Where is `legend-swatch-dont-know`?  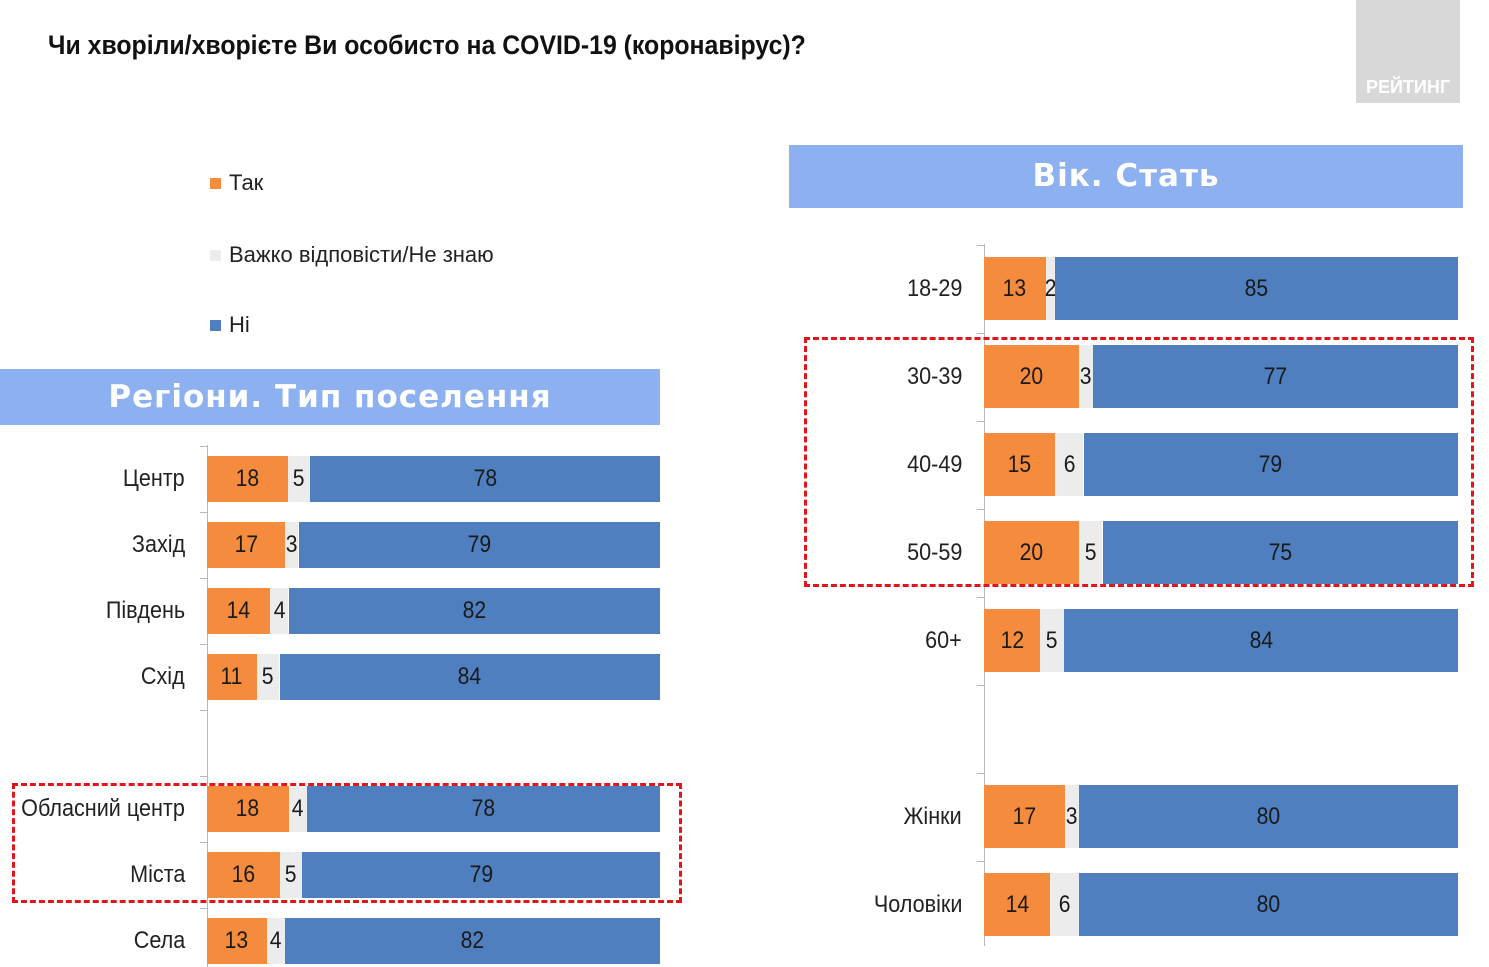
legend-swatch-dont-know is located at coordinates (215, 255).